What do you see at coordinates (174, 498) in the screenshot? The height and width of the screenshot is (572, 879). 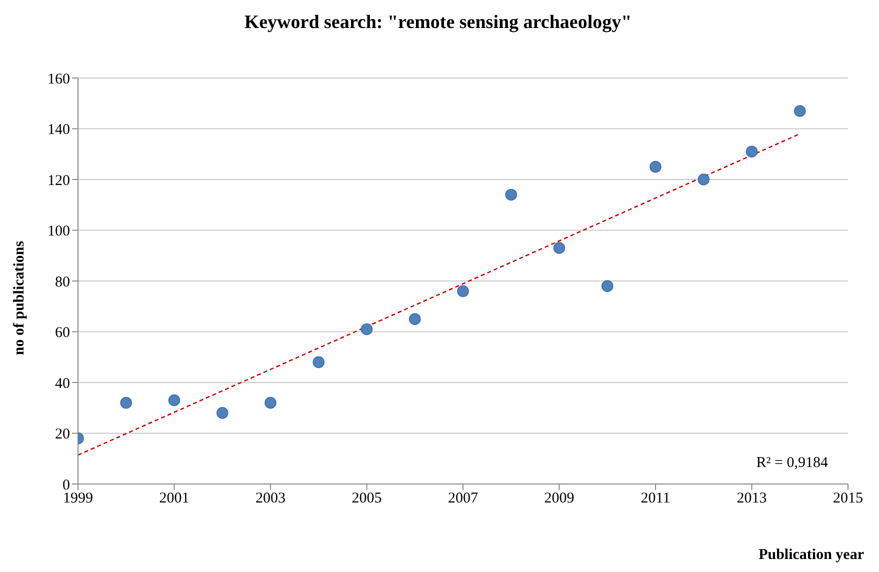 I see `x-tick-label: 2001` at bounding box center [174, 498].